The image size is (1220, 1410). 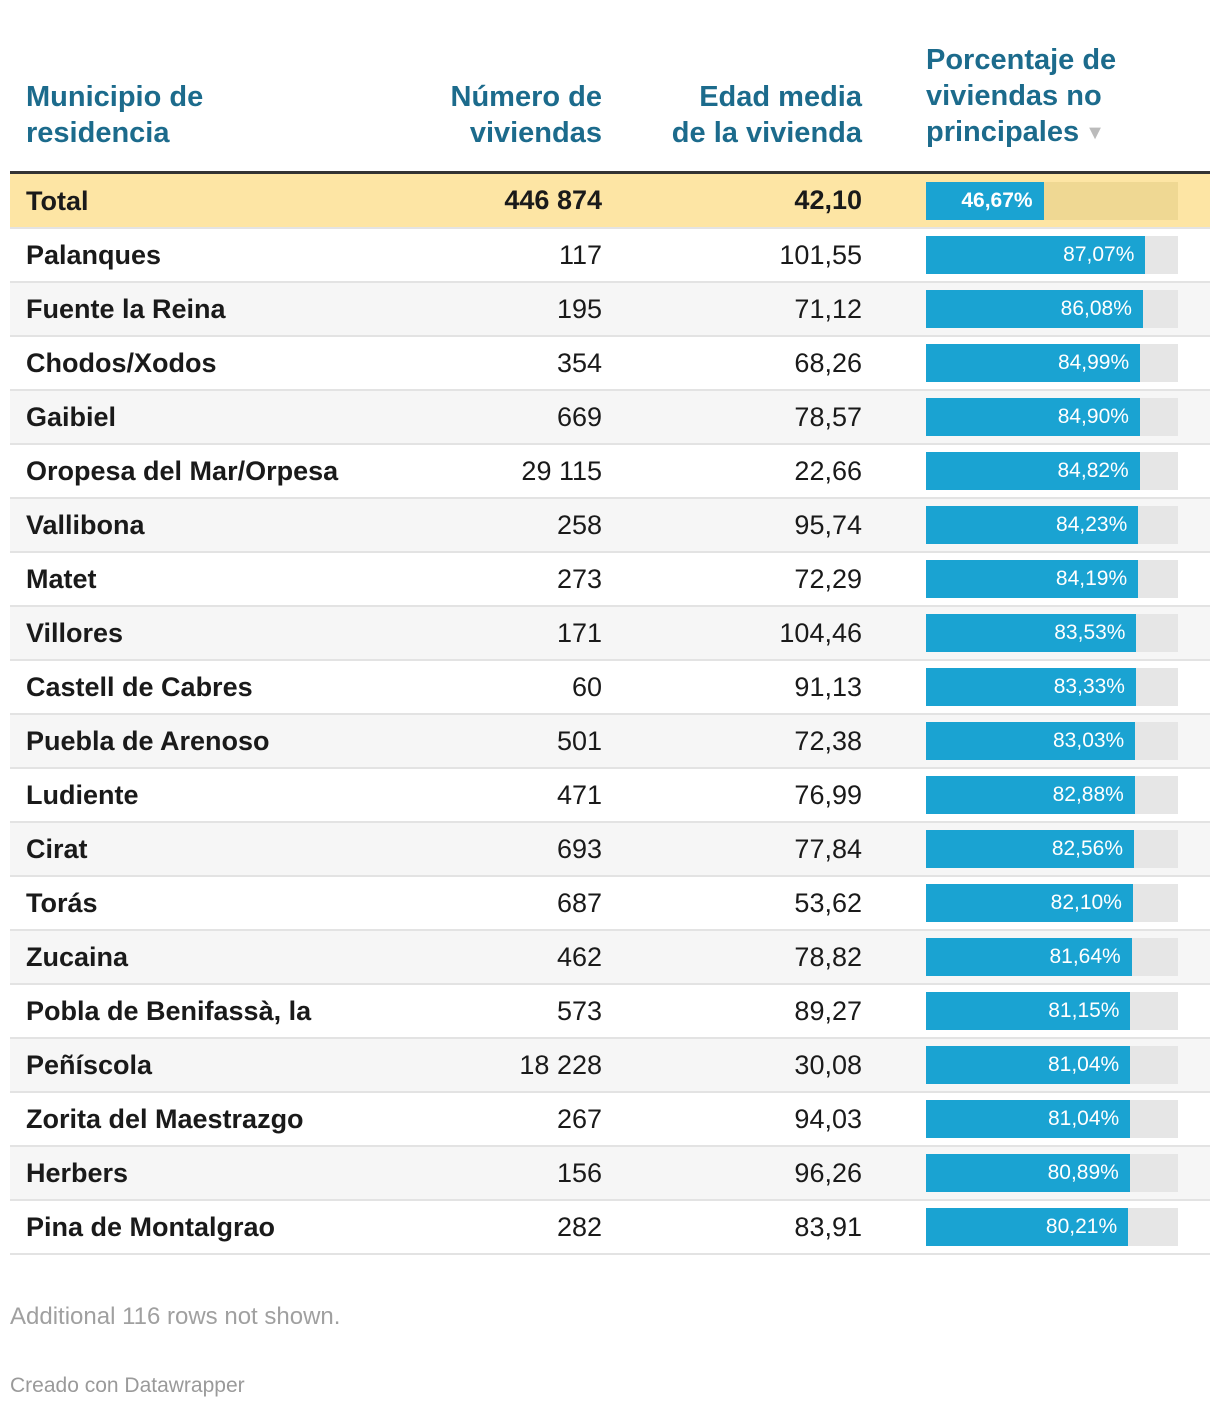 I want to click on datawrapper-credit: Creado con Datawrapper, so click(x=127, y=1385).